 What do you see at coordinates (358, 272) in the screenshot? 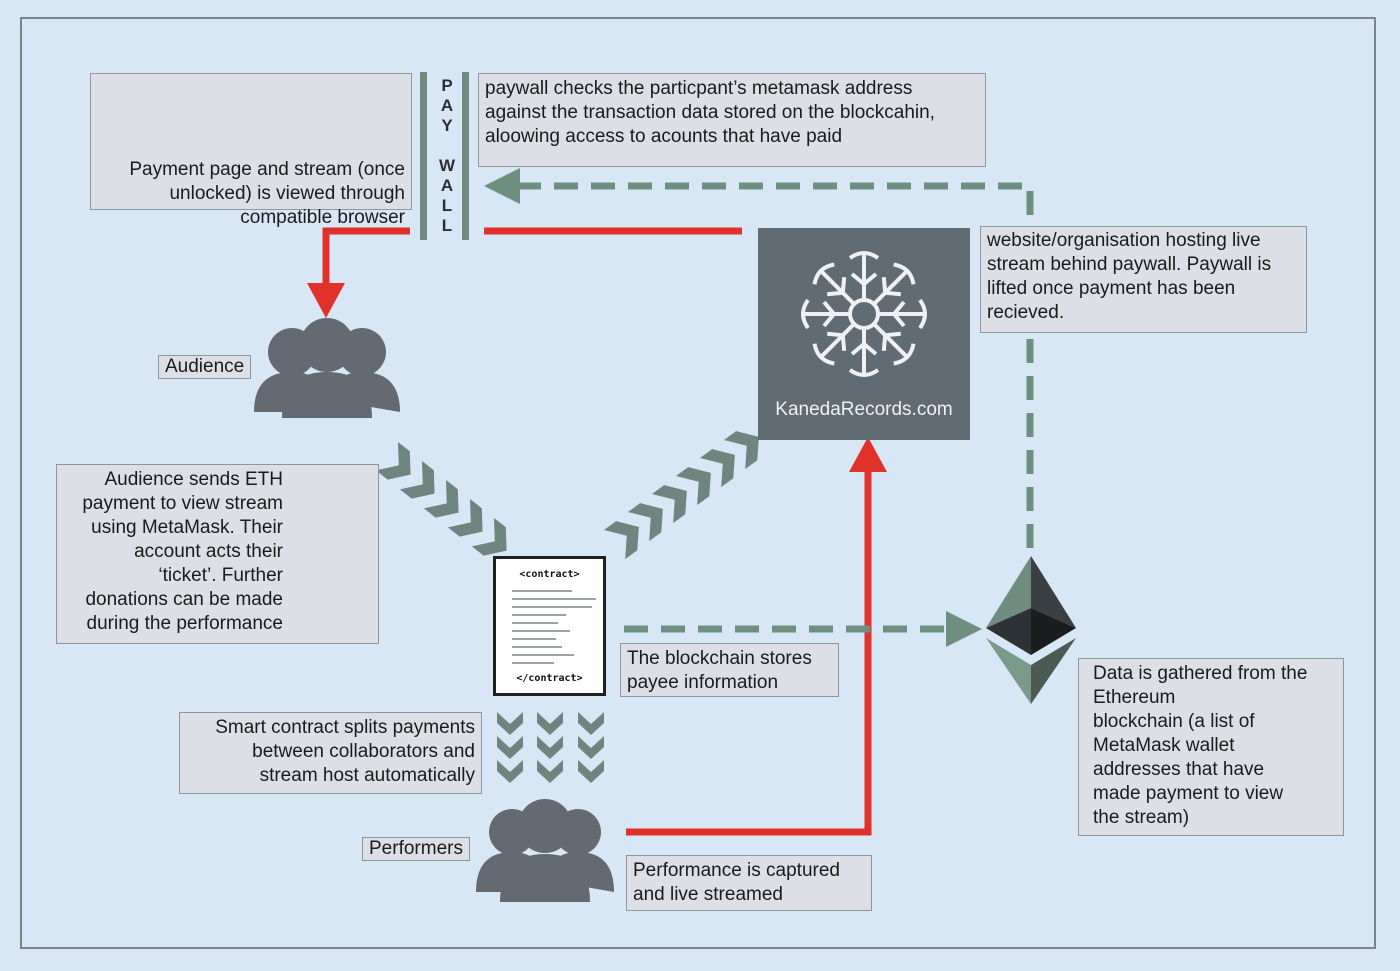
I see `red-arrow-paywall-to-audience` at bounding box center [358, 272].